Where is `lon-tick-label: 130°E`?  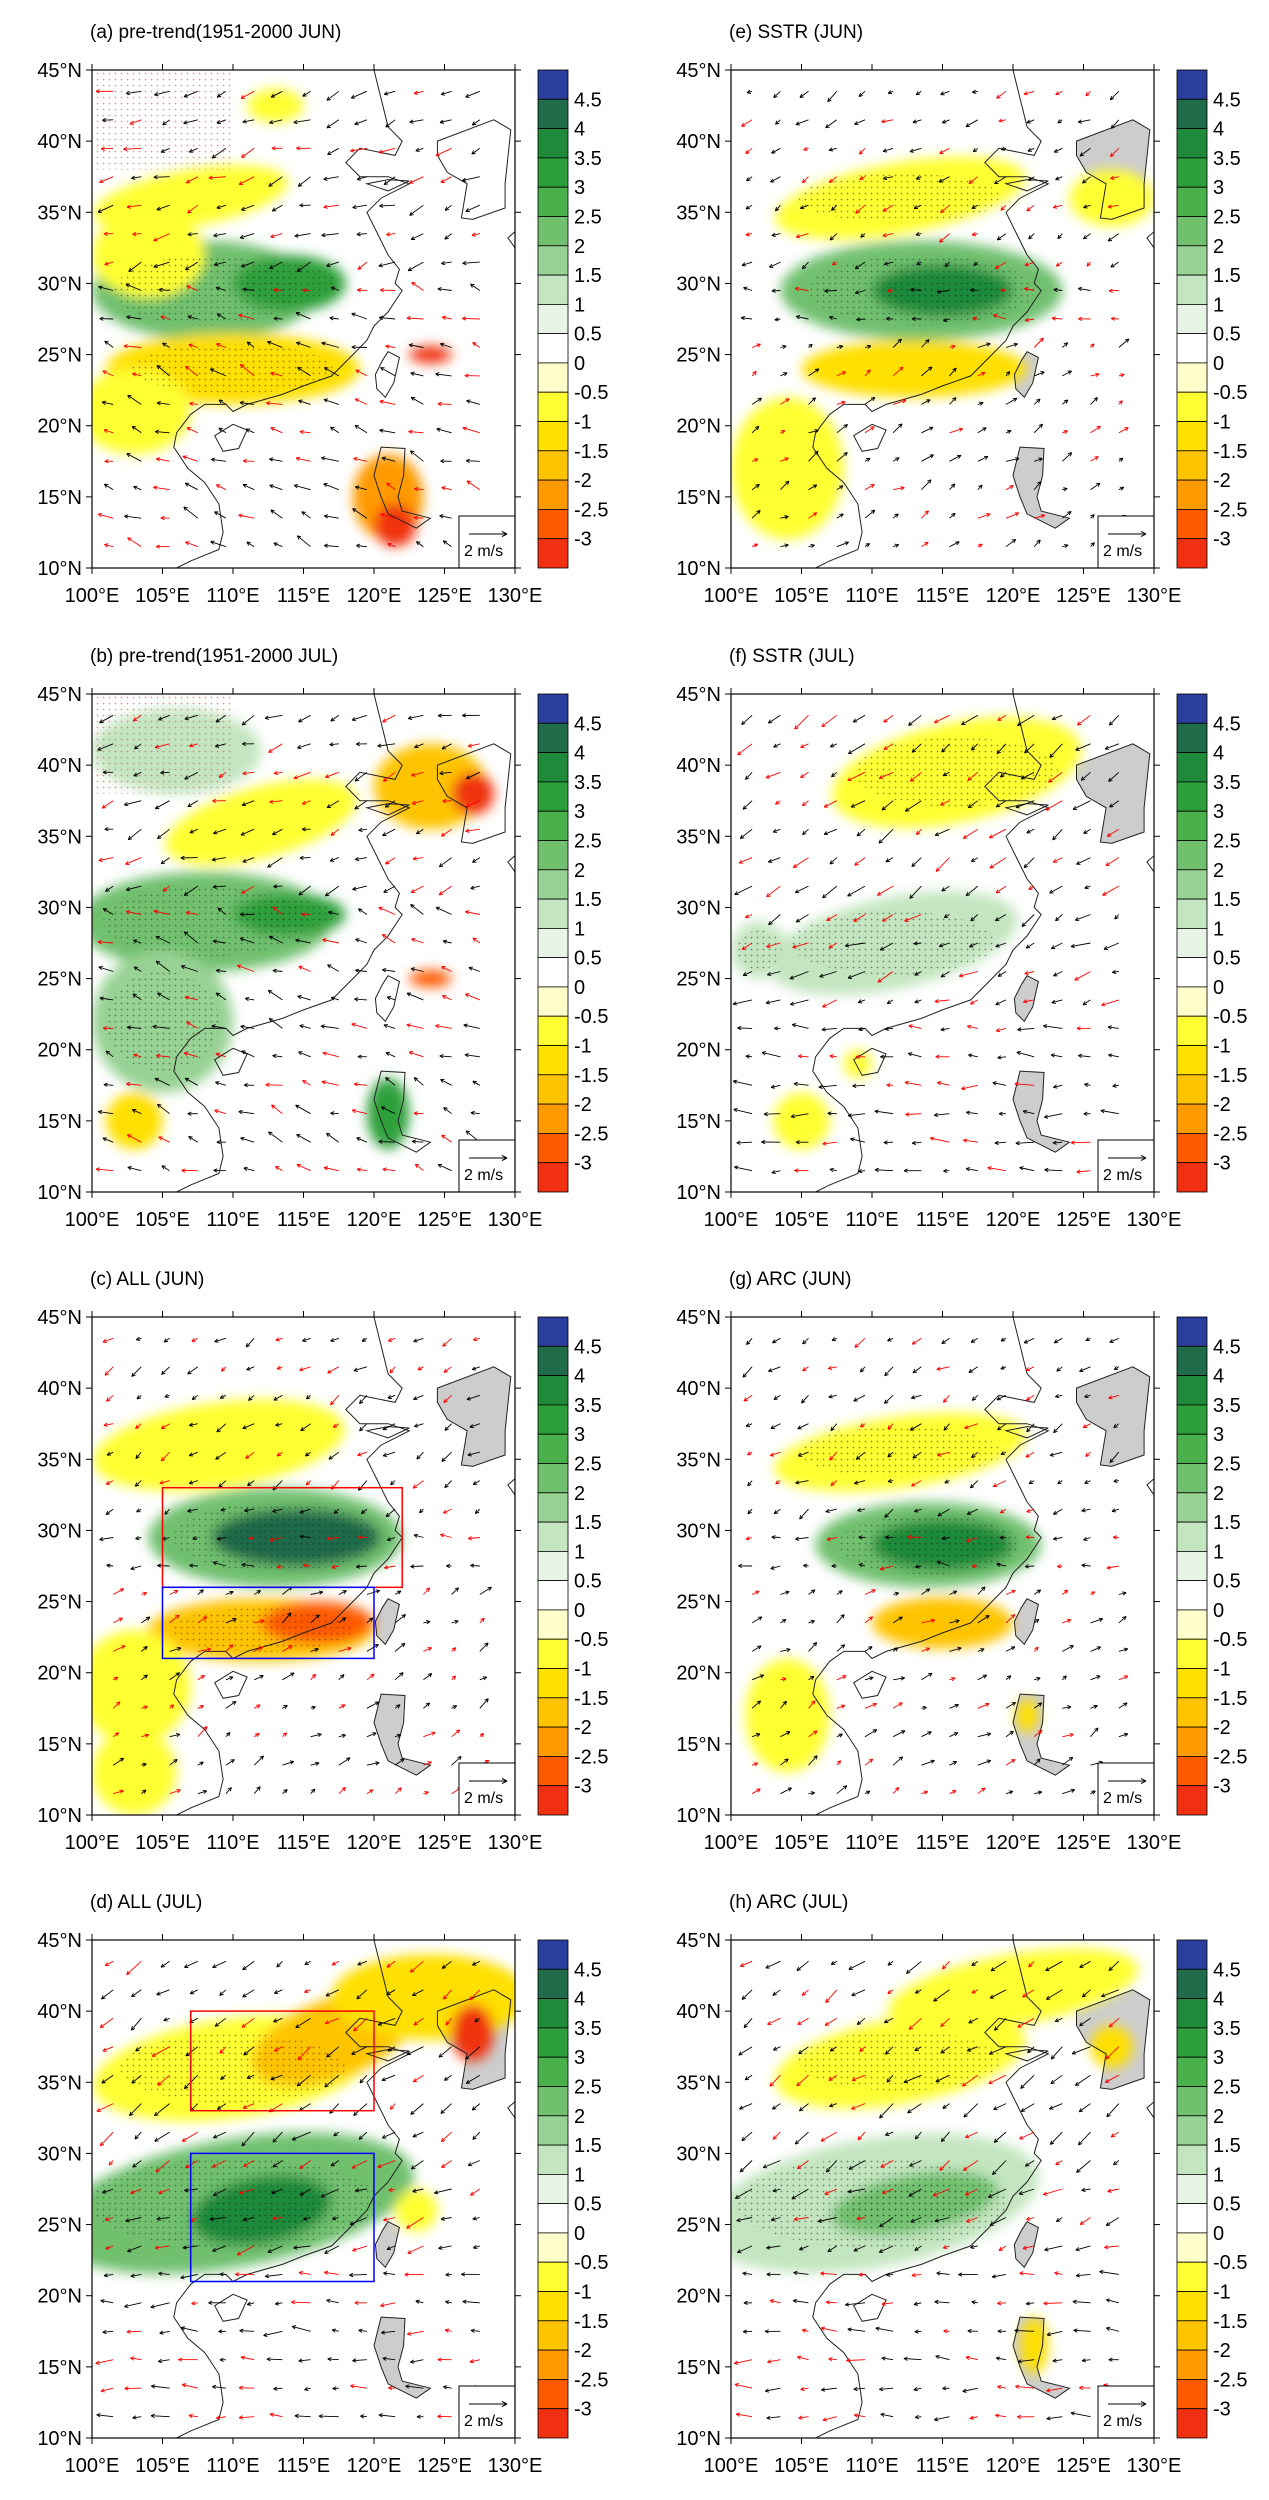
lon-tick-label: 130°E is located at coordinates (515, 1843).